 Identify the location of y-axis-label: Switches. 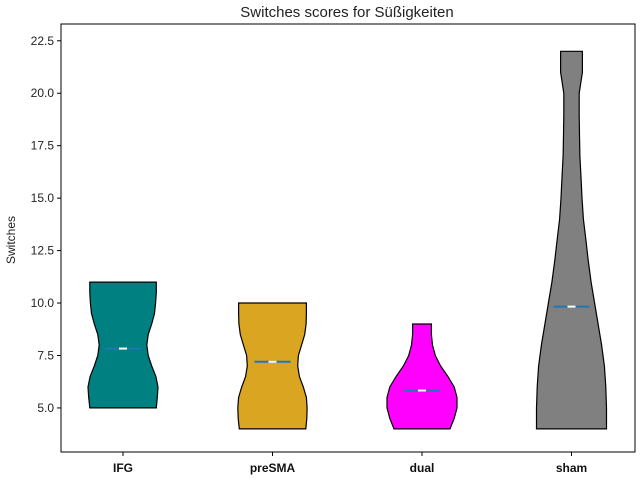
(11, 240).